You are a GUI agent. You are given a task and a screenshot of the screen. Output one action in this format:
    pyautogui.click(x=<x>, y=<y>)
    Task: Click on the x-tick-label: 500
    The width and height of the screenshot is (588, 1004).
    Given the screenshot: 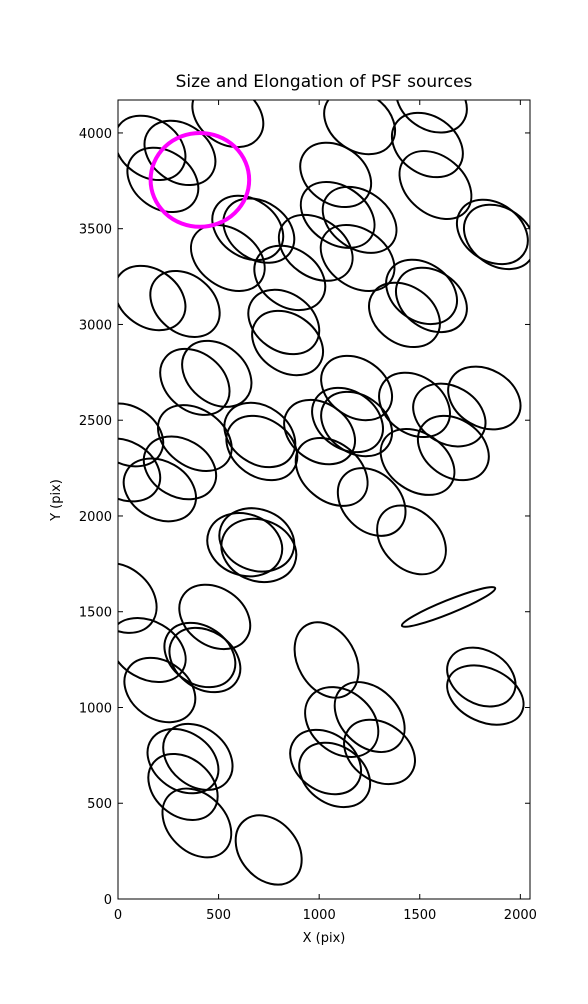 What is the action you would take?
    pyautogui.click(x=218, y=915)
    